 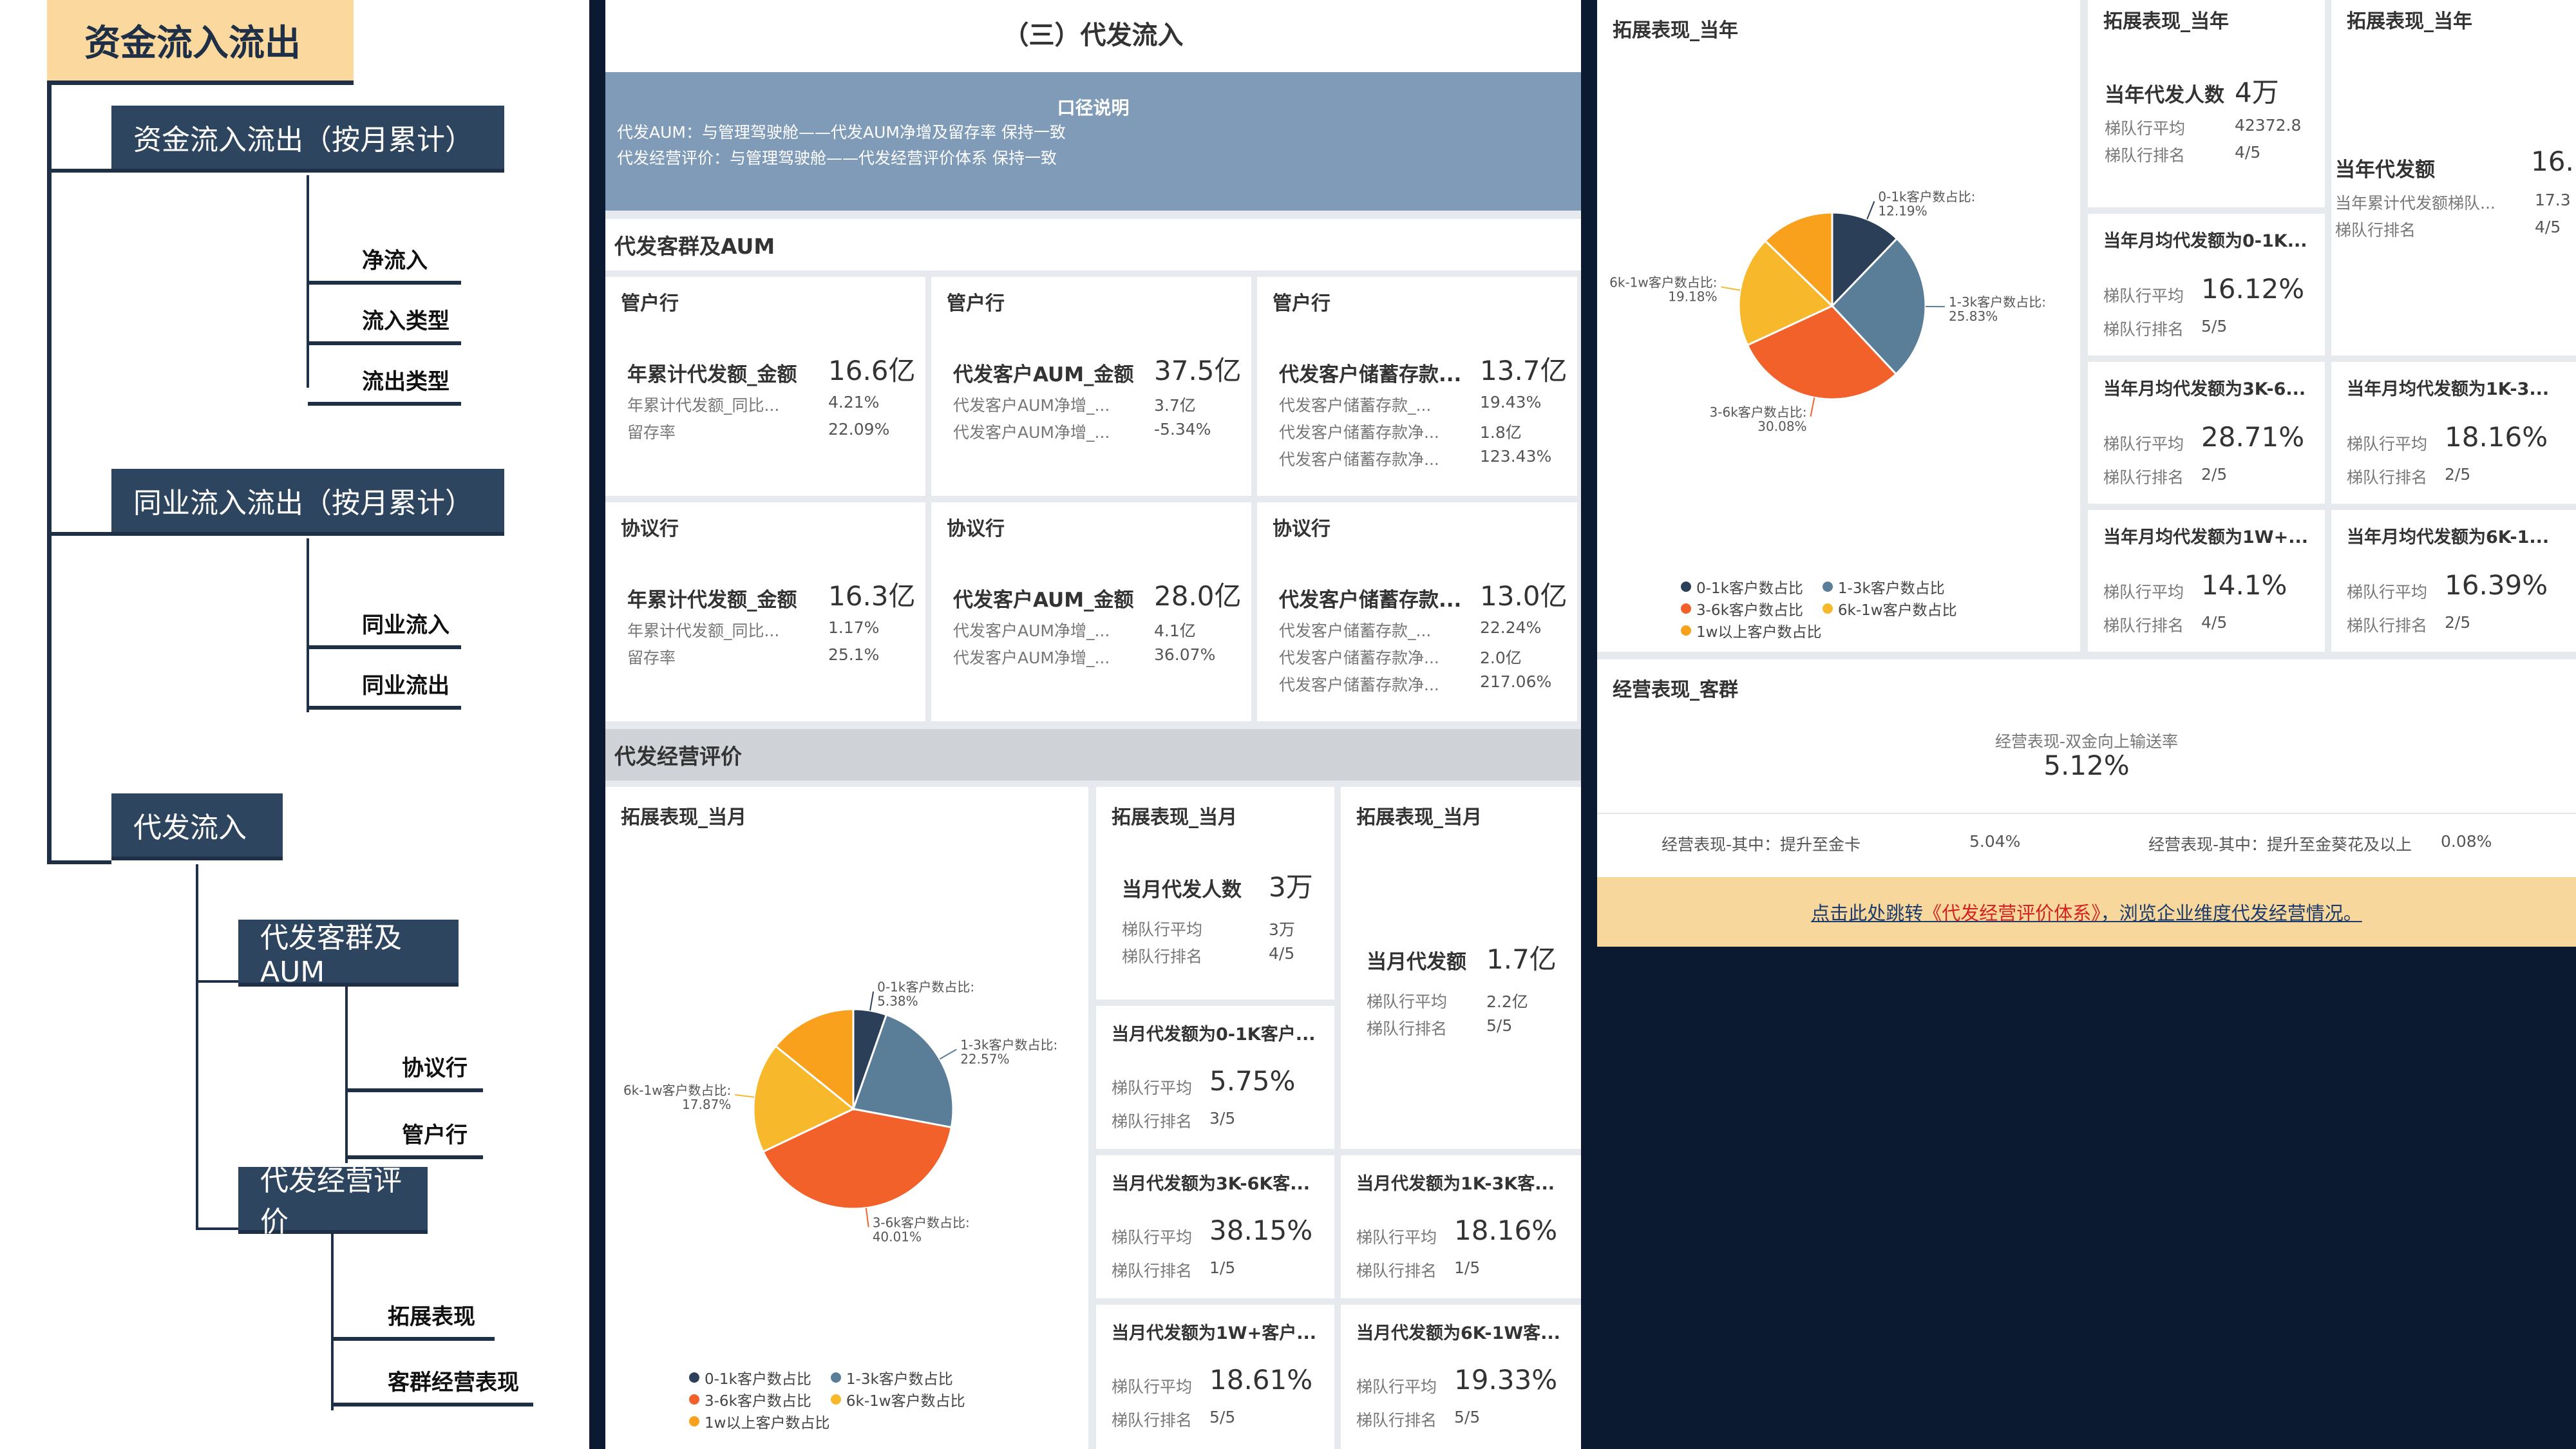 What do you see at coordinates (1215, 893) in the screenshot?
I see `month-count-card: 拓展表现_当月 当月代发人数 3万 梯队行平均 3万 梯队行排名 4/5` at bounding box center [1215, 893].